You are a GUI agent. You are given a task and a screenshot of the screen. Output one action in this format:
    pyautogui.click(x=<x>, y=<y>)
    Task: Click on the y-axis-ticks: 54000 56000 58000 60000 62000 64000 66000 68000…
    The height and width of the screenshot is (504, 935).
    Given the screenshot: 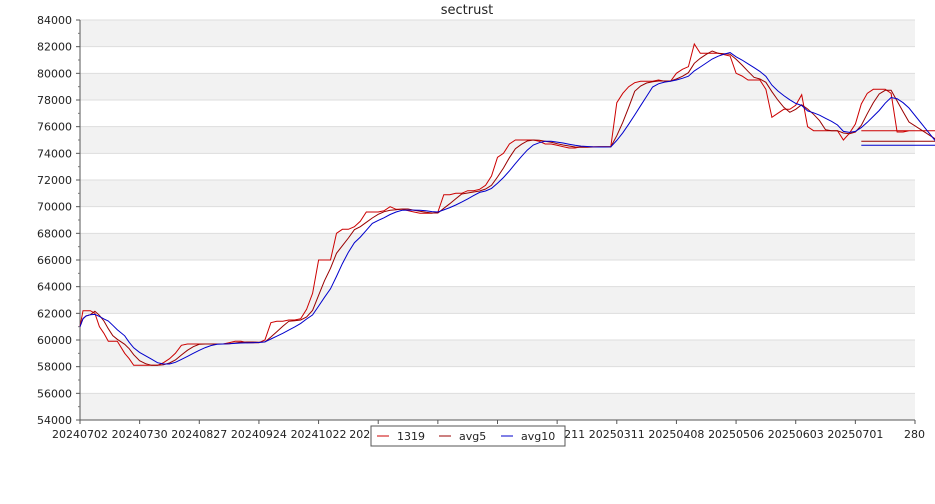 What is the action you would take?
    pyautogui.click(x=58, y=220)
    